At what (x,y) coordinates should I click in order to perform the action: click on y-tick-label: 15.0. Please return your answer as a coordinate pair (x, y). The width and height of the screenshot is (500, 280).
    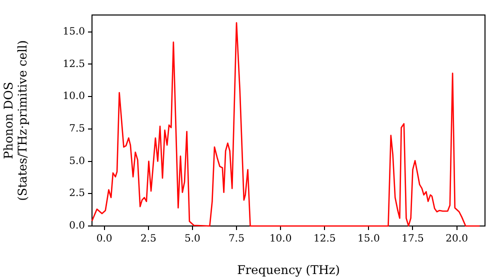
    Looking at the image, I should click on (73, 32).